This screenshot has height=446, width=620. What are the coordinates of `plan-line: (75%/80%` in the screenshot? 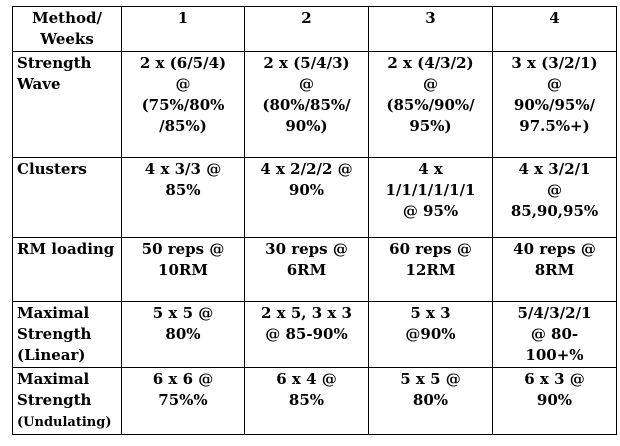 It's located at (183, 105).